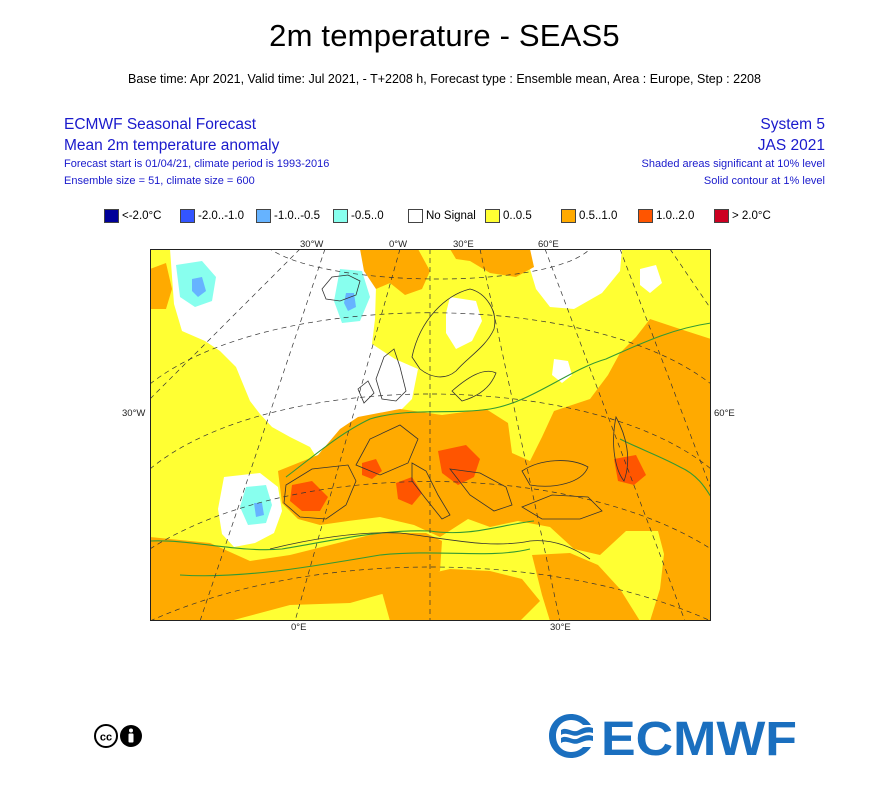  I want to click on anomaly-neg-1.0-iberia, so click(259, 510).